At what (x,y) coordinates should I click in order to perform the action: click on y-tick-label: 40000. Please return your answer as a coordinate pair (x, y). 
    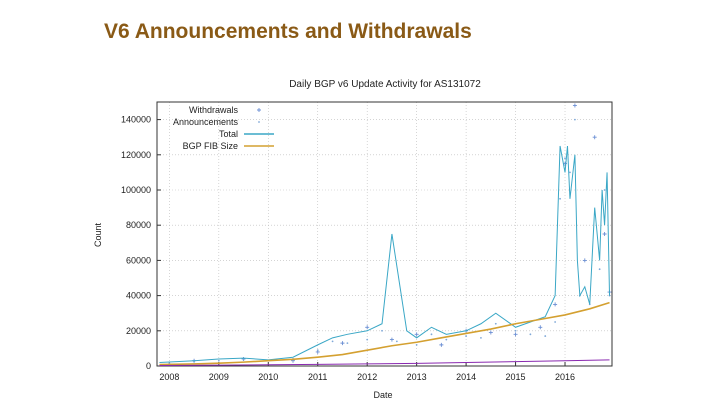
    Looking at the image, I should click on (138, 296).